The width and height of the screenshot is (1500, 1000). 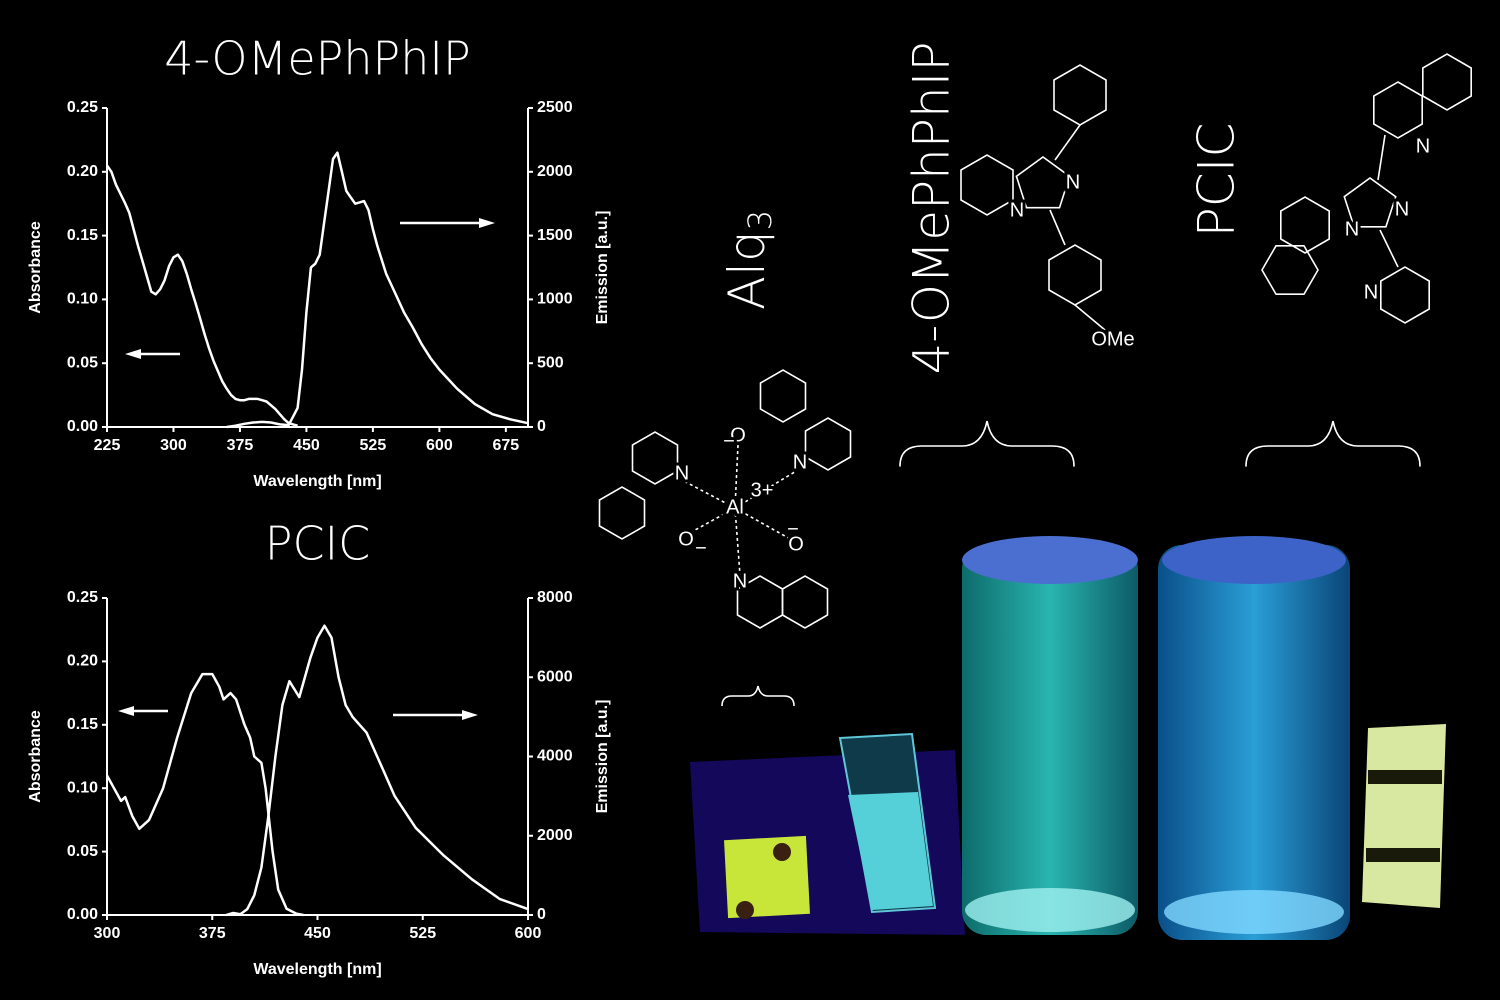 I want to click on y-axis-label: Absorbance, so click(x=35, y=267).